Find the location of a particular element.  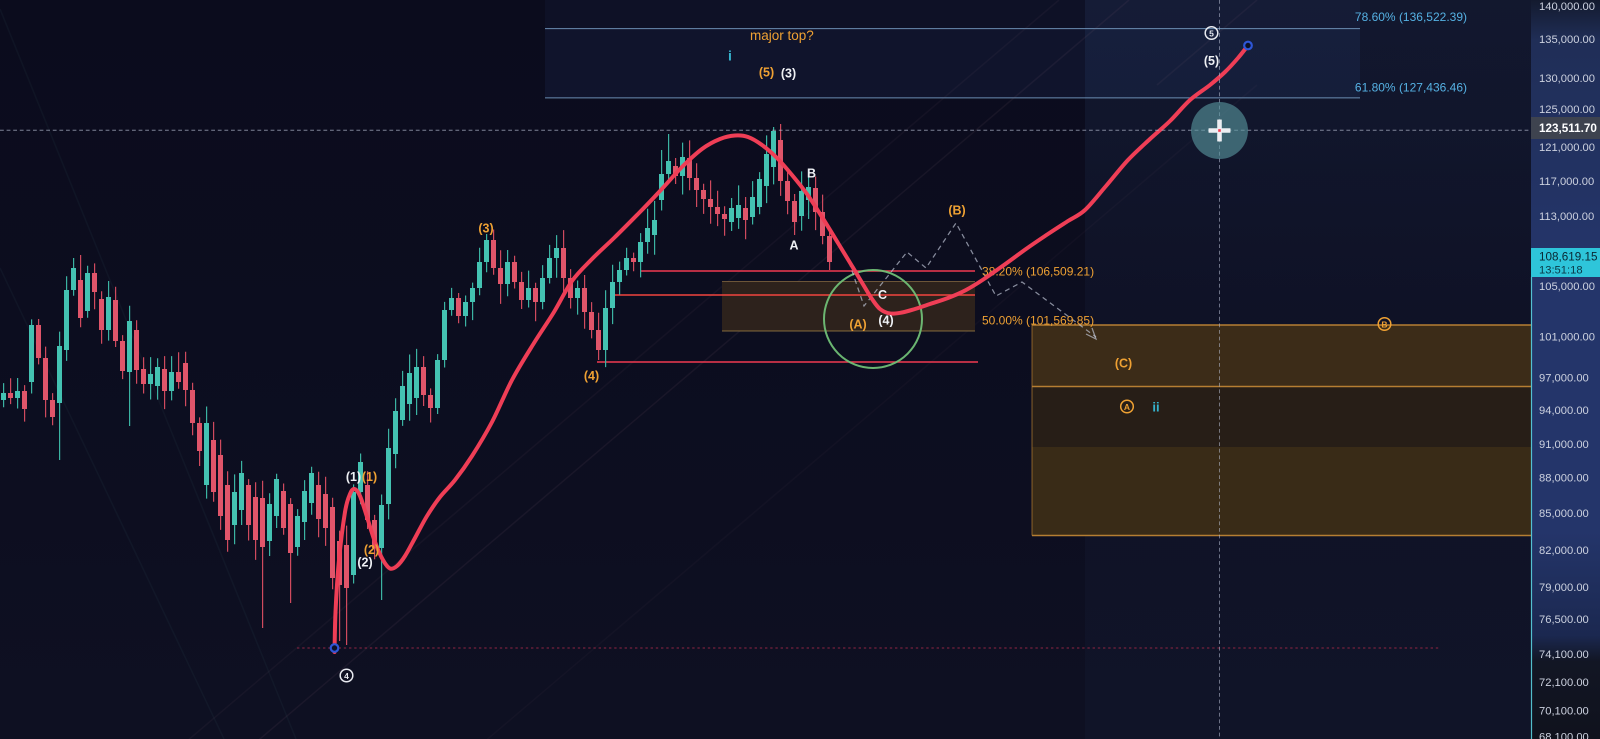

svg-text: 5 is located at coordinates (1211, 33).